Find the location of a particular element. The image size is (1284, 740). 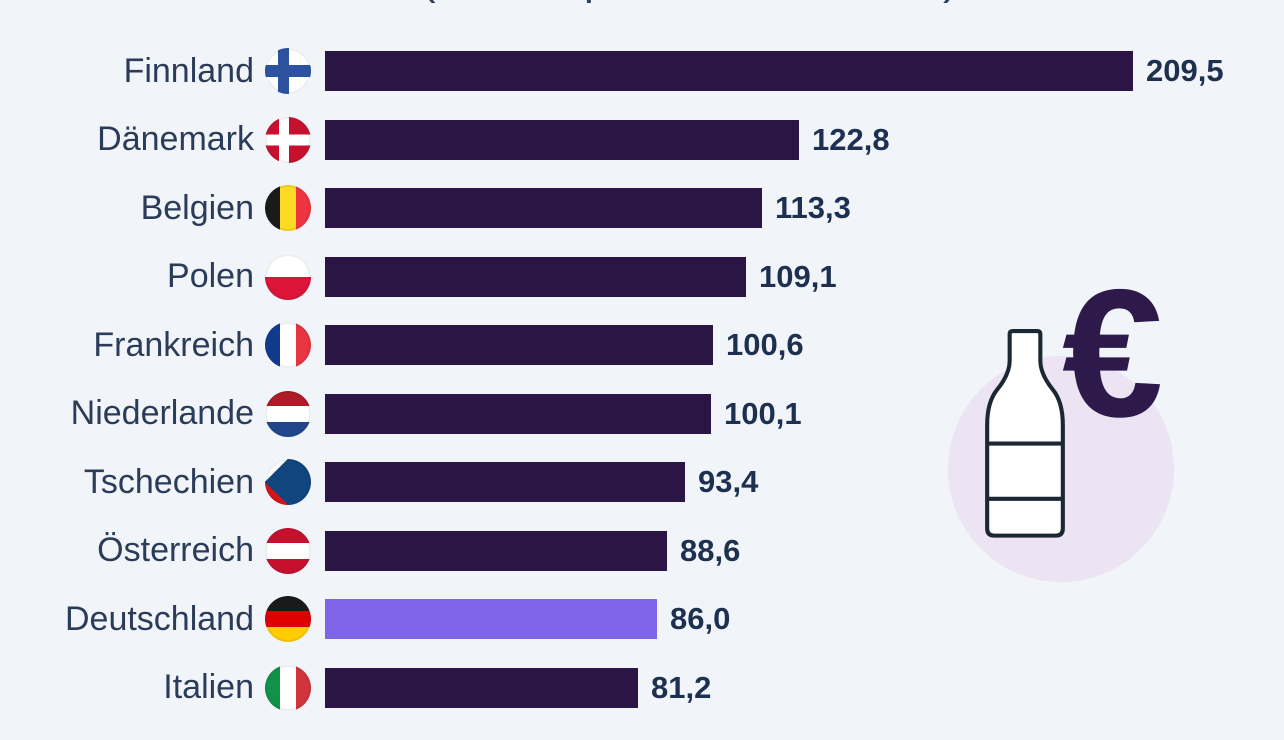

cropped-title-fragment: ( is located at coordinates (428, 1).